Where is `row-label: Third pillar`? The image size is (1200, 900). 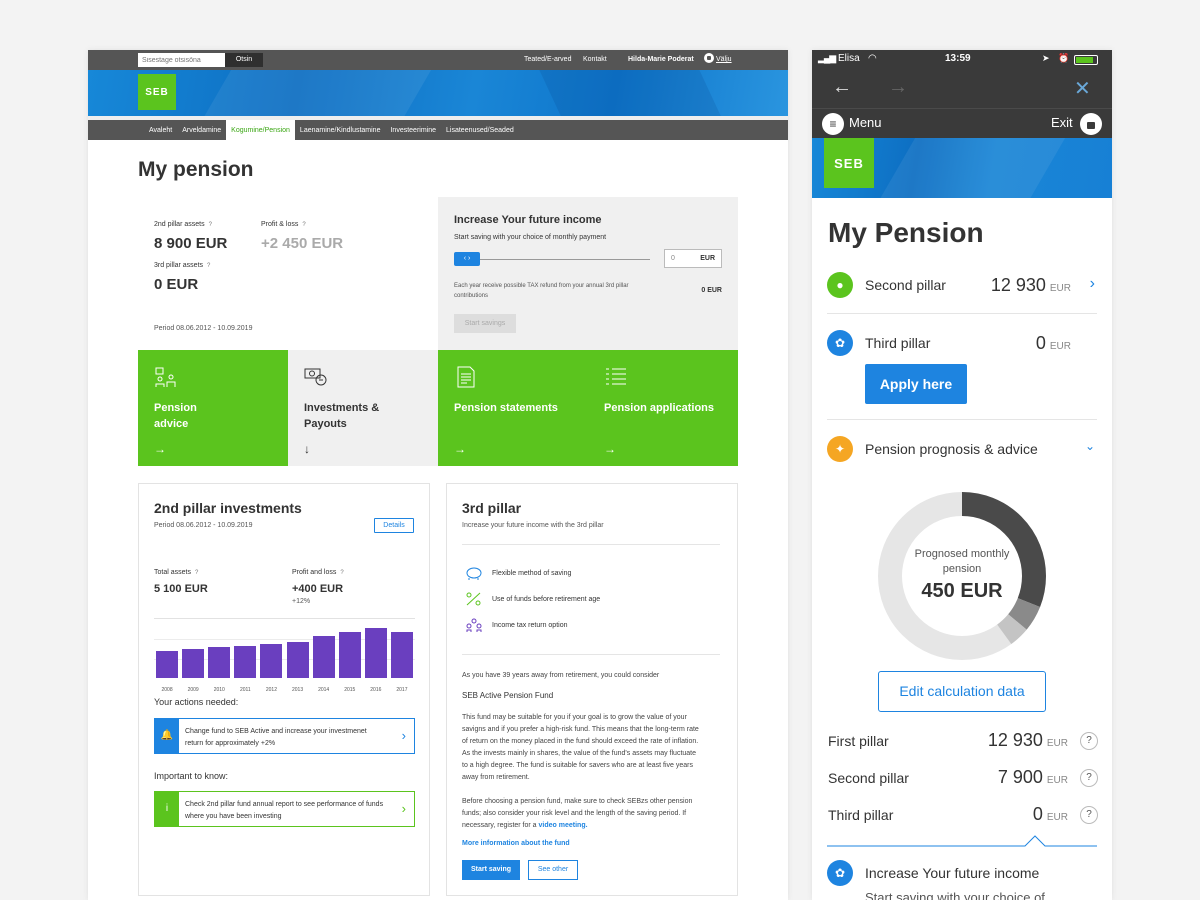 row-label: Third pillar is located at coordinates (898, 343).